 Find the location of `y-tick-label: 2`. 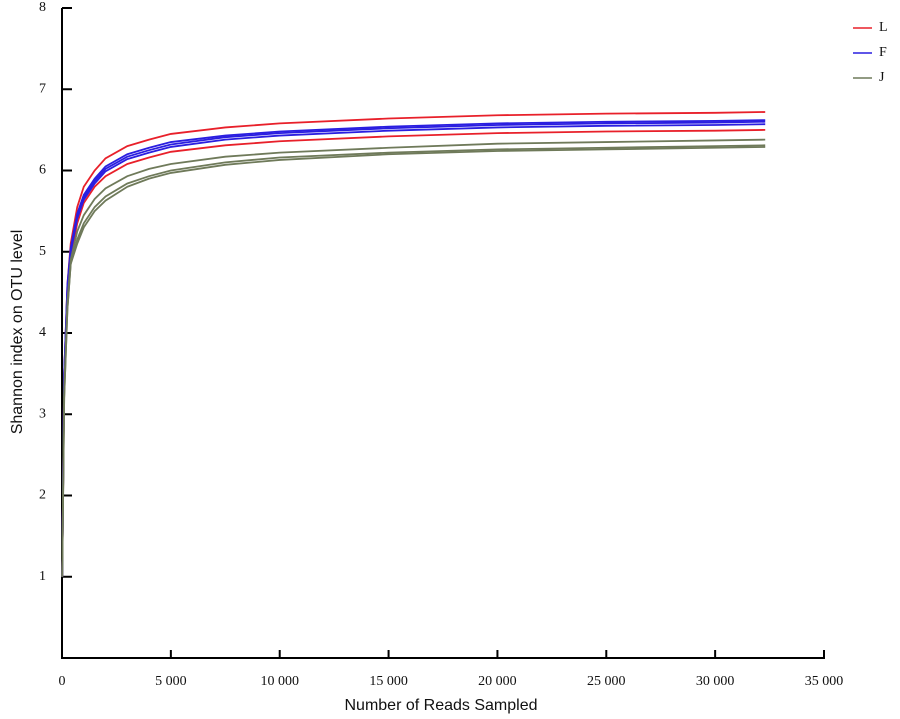

y-tick-label: 2 is located at coordinates (42, 495).